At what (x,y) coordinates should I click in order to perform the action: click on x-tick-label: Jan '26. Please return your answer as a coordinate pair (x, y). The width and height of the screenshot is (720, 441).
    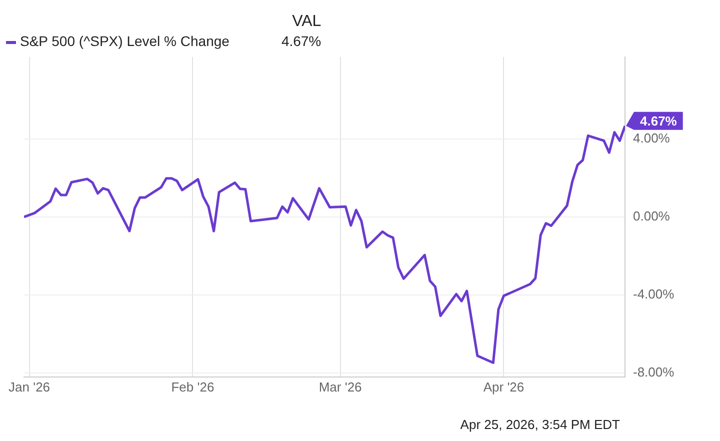
    Looking at the image, I should click on (29, 386).